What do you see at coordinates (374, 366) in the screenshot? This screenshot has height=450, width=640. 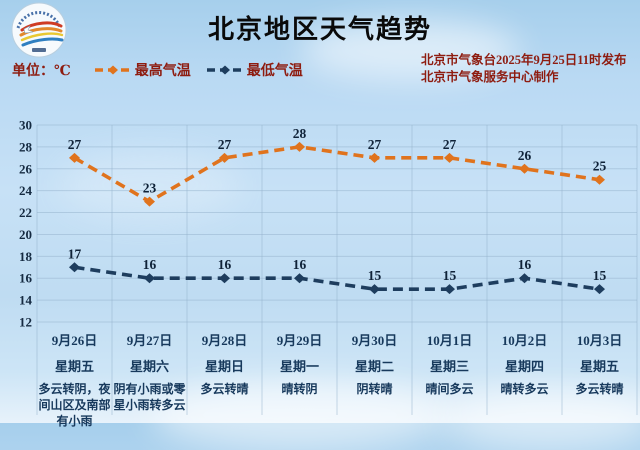 I see `weekday-label: 星期二` at bounding box center [374, 366].